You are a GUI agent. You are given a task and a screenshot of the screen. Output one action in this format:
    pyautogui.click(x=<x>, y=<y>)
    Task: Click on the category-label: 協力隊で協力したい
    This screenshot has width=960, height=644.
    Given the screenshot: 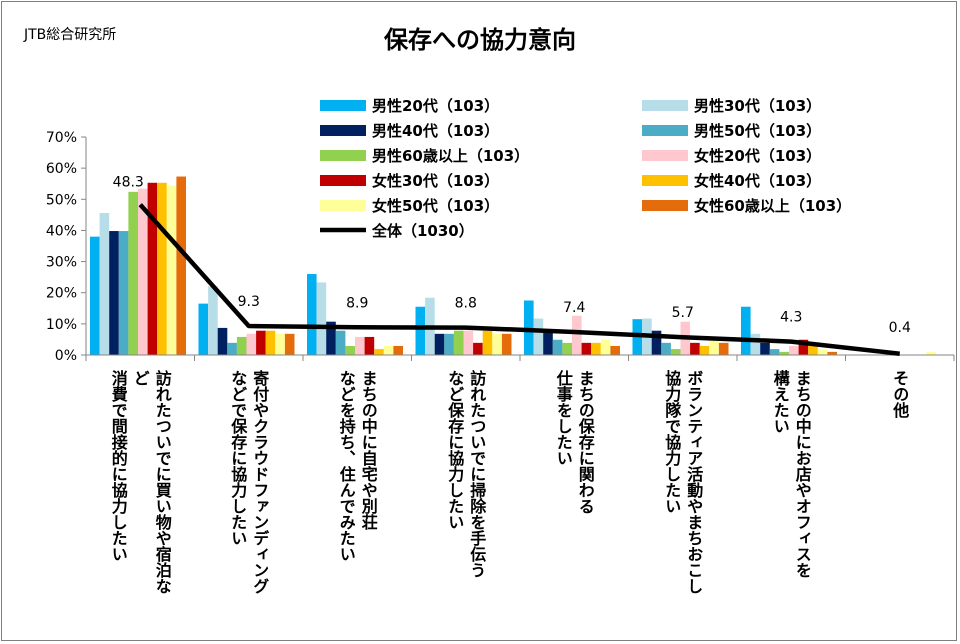 What is the action you would take?
    pyautogui.click(x=671, y=441)
    